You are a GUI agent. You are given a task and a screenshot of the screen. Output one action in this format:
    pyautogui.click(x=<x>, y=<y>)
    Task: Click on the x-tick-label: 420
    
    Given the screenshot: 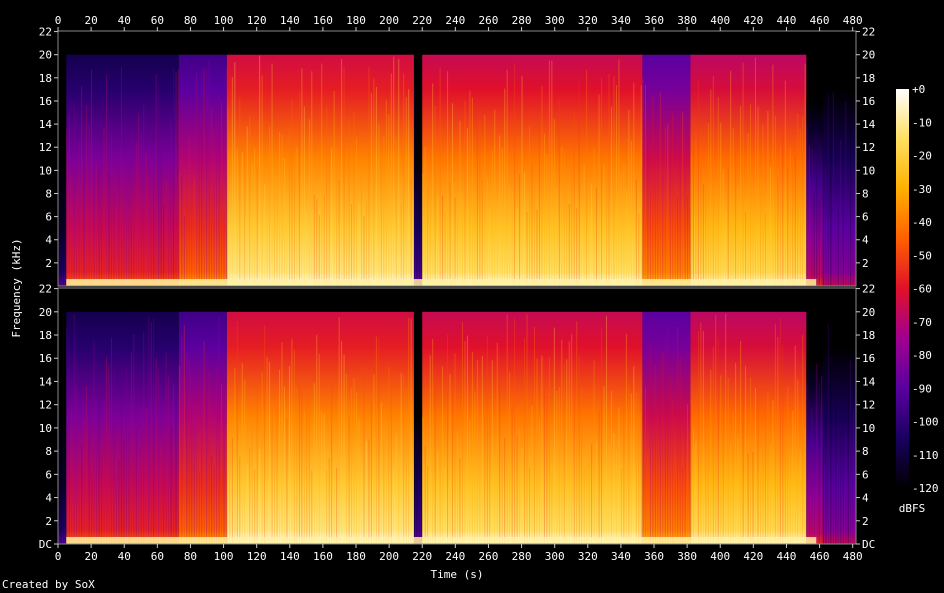 What is the action you would take?
    pyautogui.click(x=753, y=556)
    